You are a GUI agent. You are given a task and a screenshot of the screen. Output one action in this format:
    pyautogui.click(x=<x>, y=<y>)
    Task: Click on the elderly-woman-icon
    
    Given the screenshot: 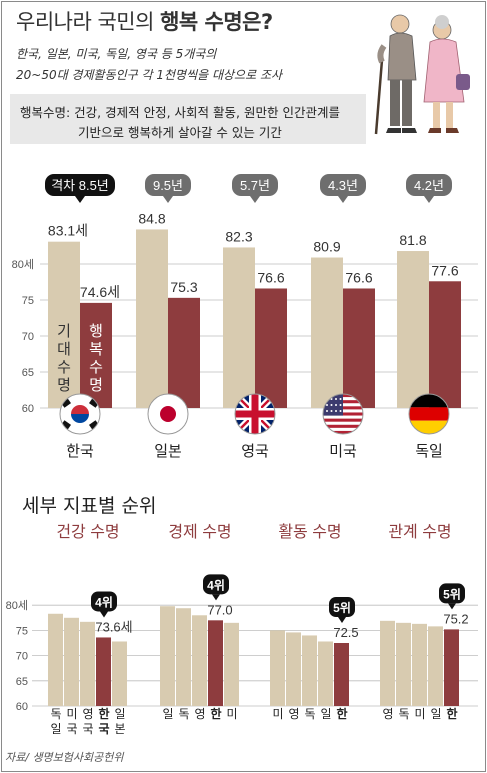 What is the action you would take?
    pyautogui.click(x=446, y=74)
    